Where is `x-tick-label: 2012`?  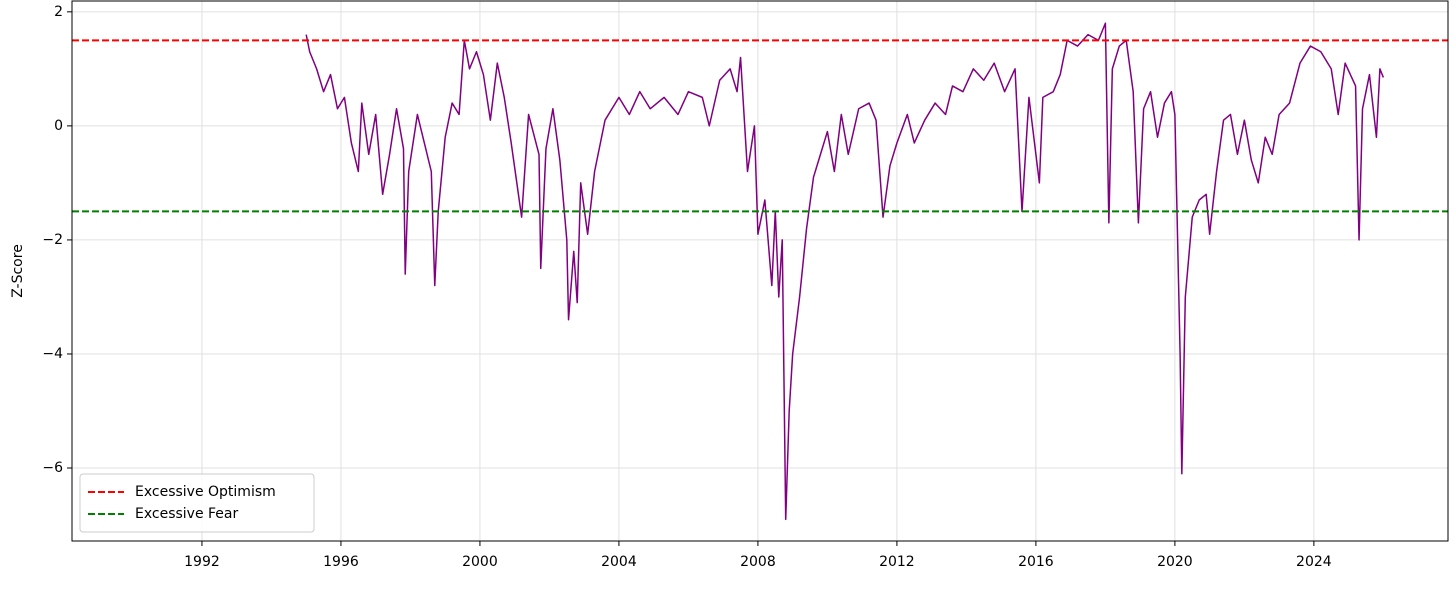 x-tick-label: 2012 is located at coordinates (897, 562).